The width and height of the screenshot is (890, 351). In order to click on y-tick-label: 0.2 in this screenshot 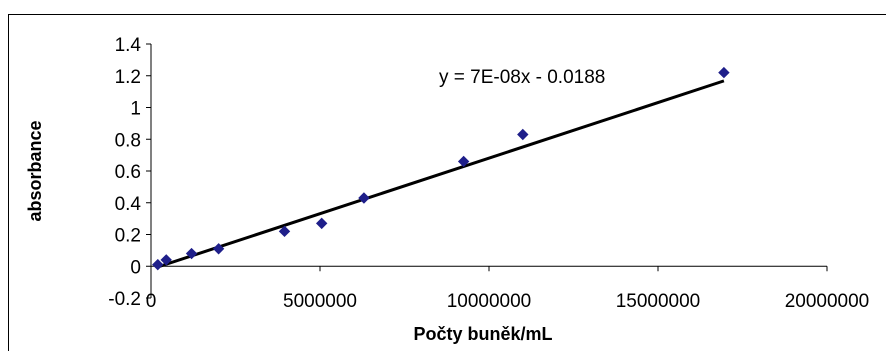, I will do `click(128, 236)`.